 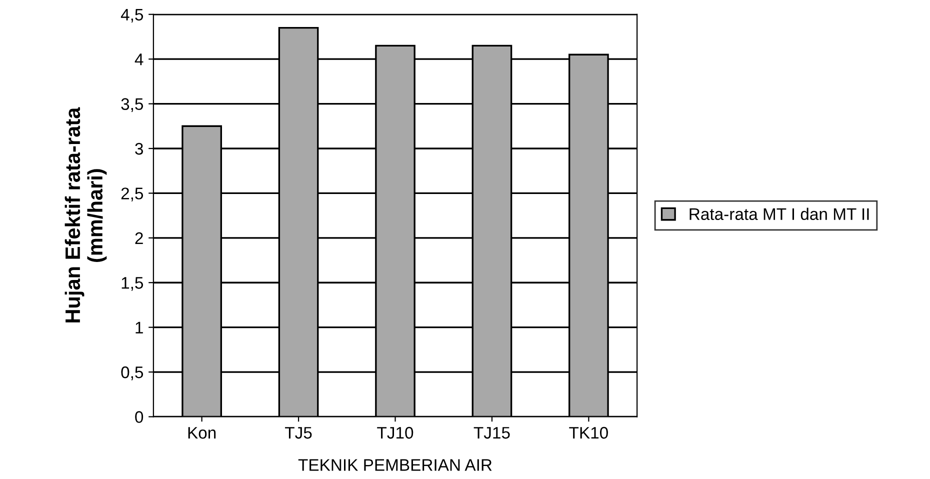 I want to click on legend-label: Rata-rata MT I dan MT II, so click(x=779, y=214).